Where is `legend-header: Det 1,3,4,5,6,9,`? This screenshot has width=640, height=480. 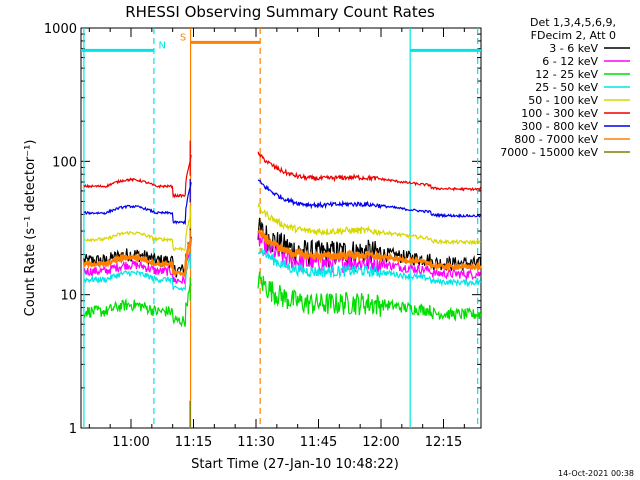 legend-header: Det 1,3,4,5,6,9, is located at coordinates (573, 22).